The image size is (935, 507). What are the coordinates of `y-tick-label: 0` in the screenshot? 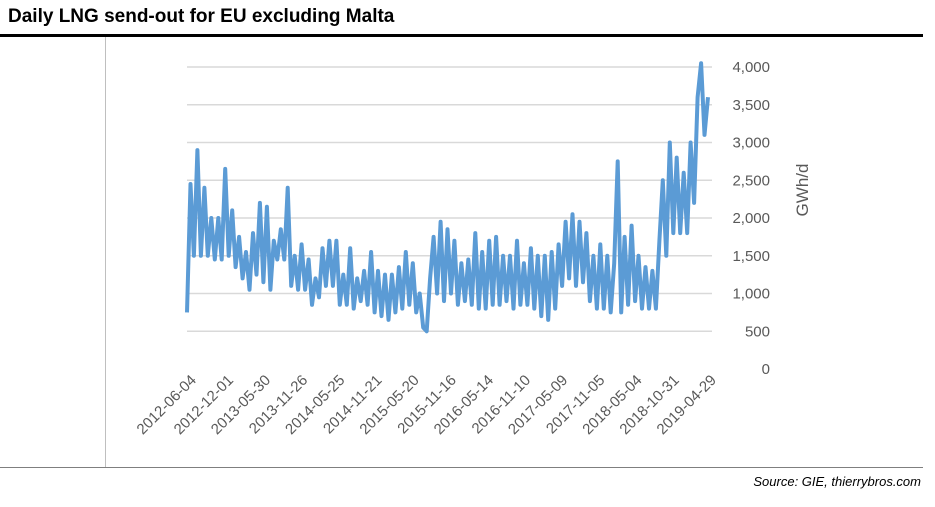 It's located at (766, 369).